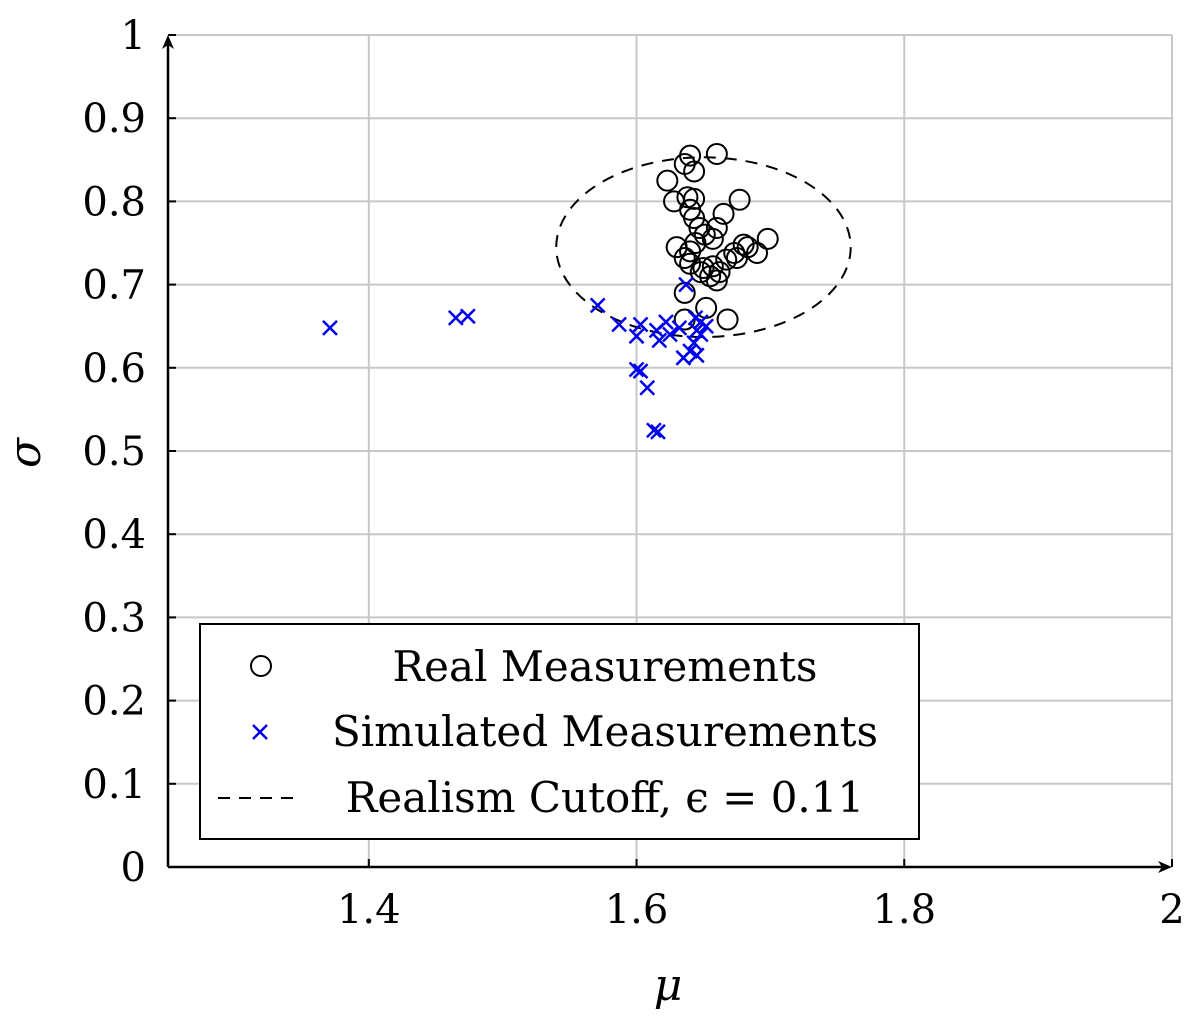 This screenshot has width=1200, height=1023. I want to click on legend-label-real: Real Measurements, so click(605, 666).